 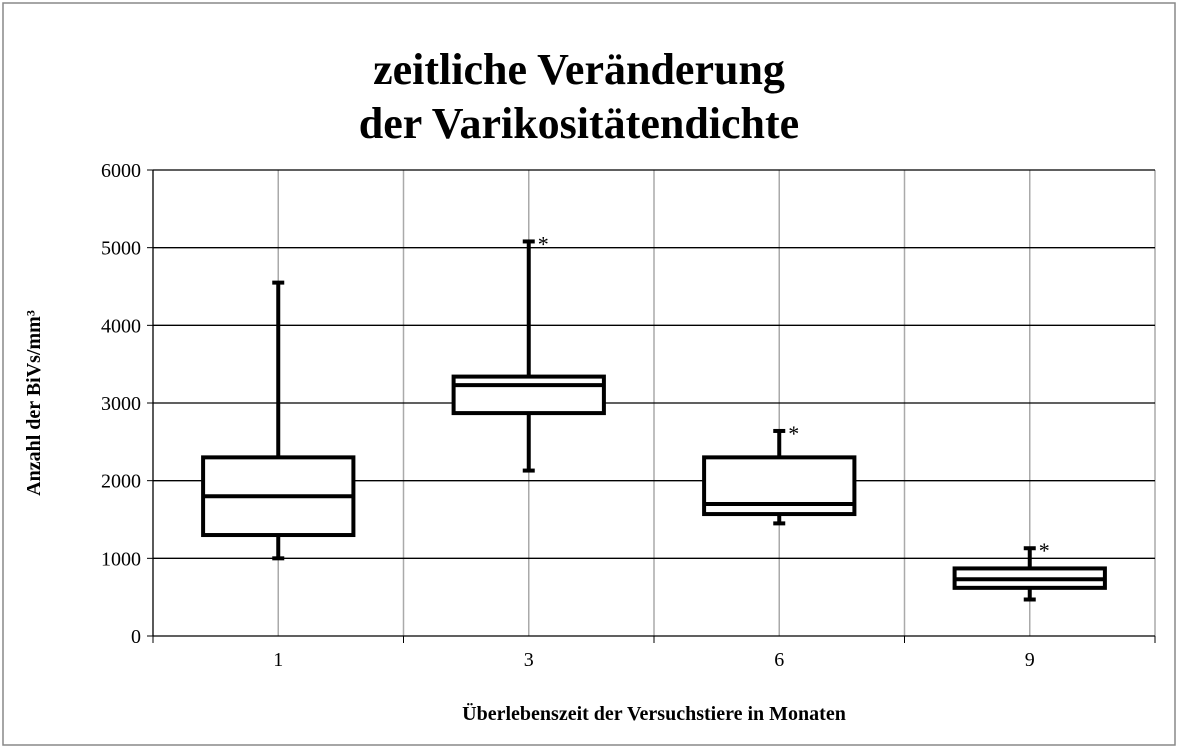 I want to click on x-tick-label: 3, so click(x=529, y=660).